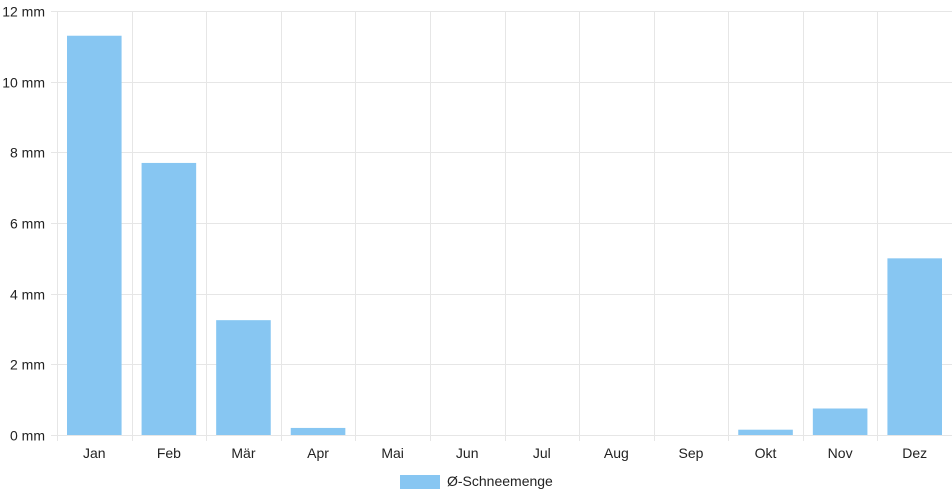  I want to click on x-tick-label: Apr, so click(318, 453).